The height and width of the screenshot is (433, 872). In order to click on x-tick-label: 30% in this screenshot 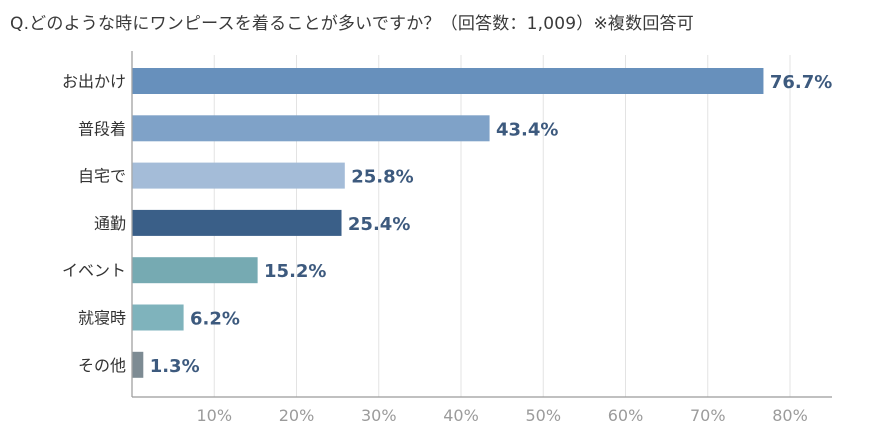, I will do `click(379, 415)`.